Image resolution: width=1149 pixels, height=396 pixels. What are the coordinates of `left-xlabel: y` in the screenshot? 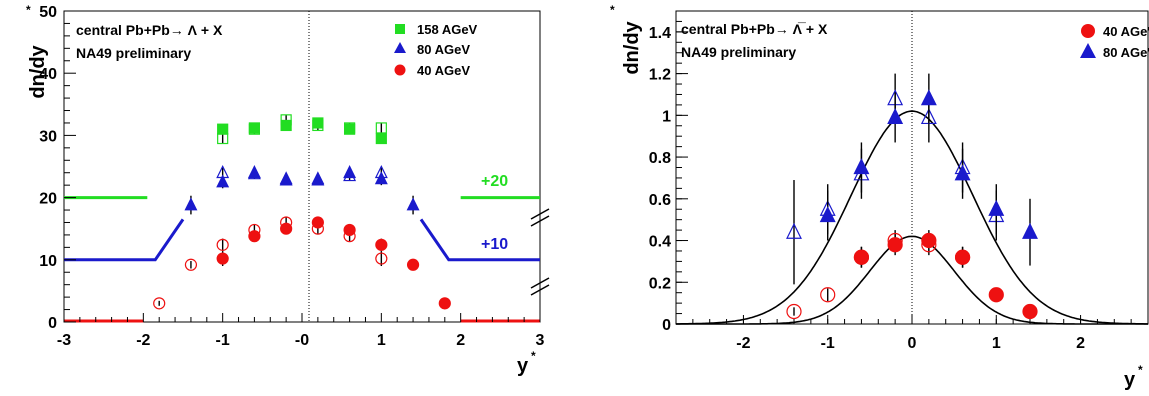 It's located at (523, 366).